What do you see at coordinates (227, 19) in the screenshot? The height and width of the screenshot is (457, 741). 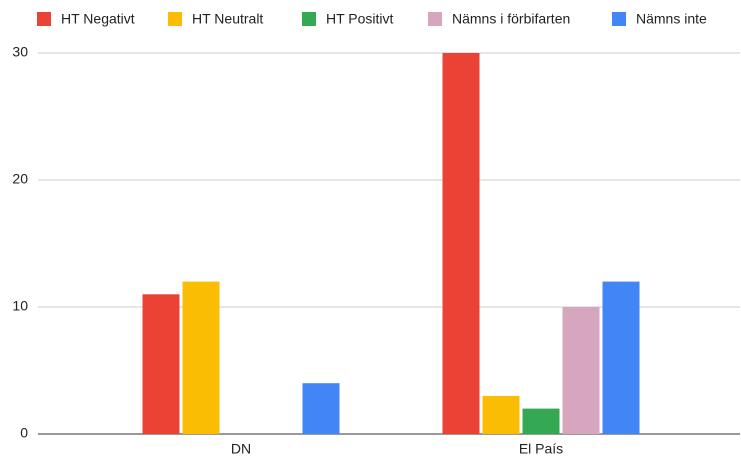 I see `legend-label: HT Neutralt` at bounding box center [227, 19].